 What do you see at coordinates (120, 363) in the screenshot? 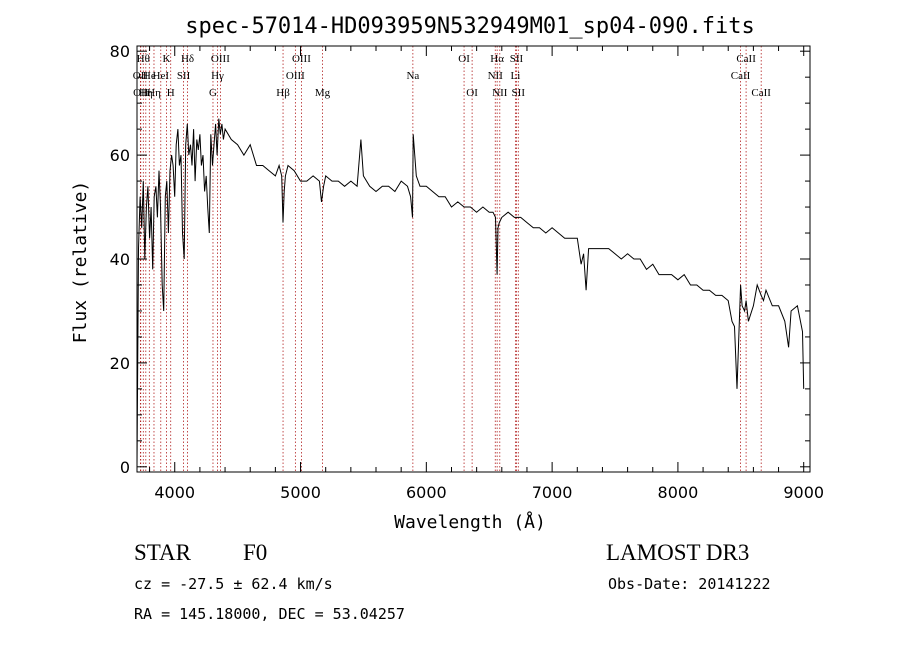
I see `y-tick-label: 20` at bounding box center [120, 363].